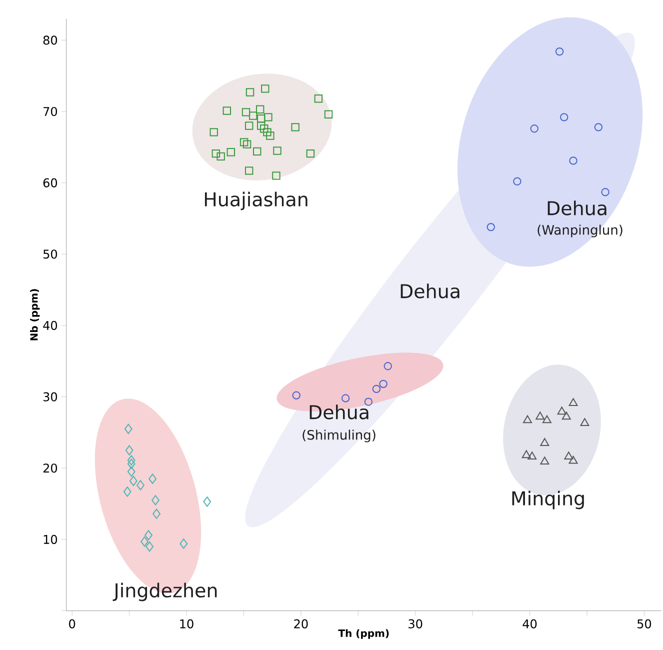 This screenshot has height=650, width=663. What do you see at coordinates (50, 468) in the screenshot?
I see `y-tick-label: 20` at bounding box center [50, 468].